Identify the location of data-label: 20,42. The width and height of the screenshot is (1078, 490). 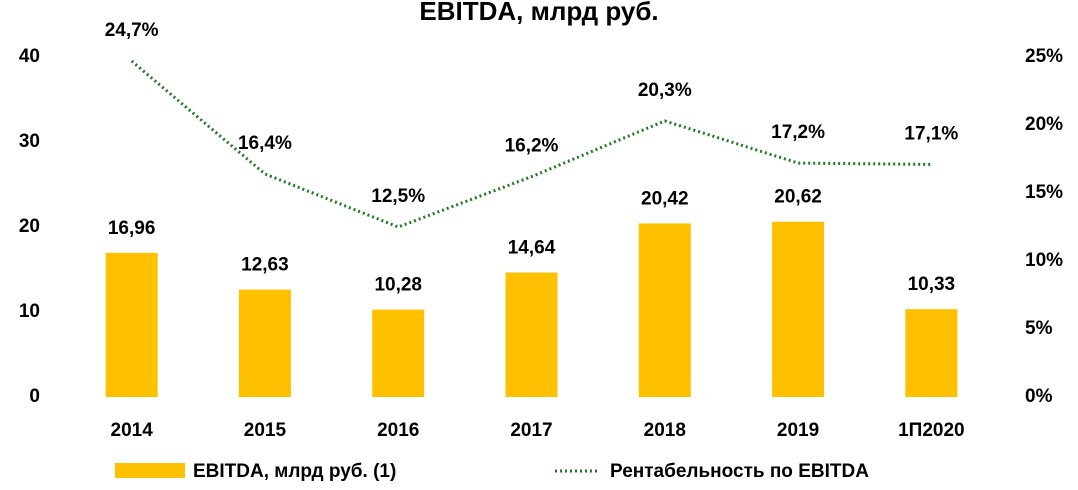
(665, 198).